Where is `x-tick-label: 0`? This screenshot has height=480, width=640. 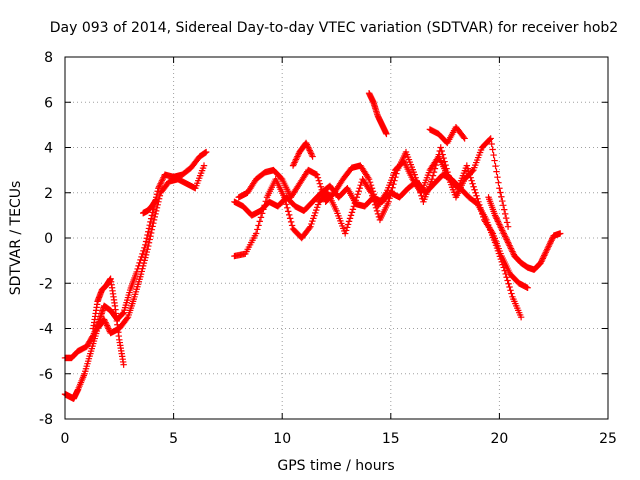 x-tick-label: 0 is located at coordinates (65, 439).